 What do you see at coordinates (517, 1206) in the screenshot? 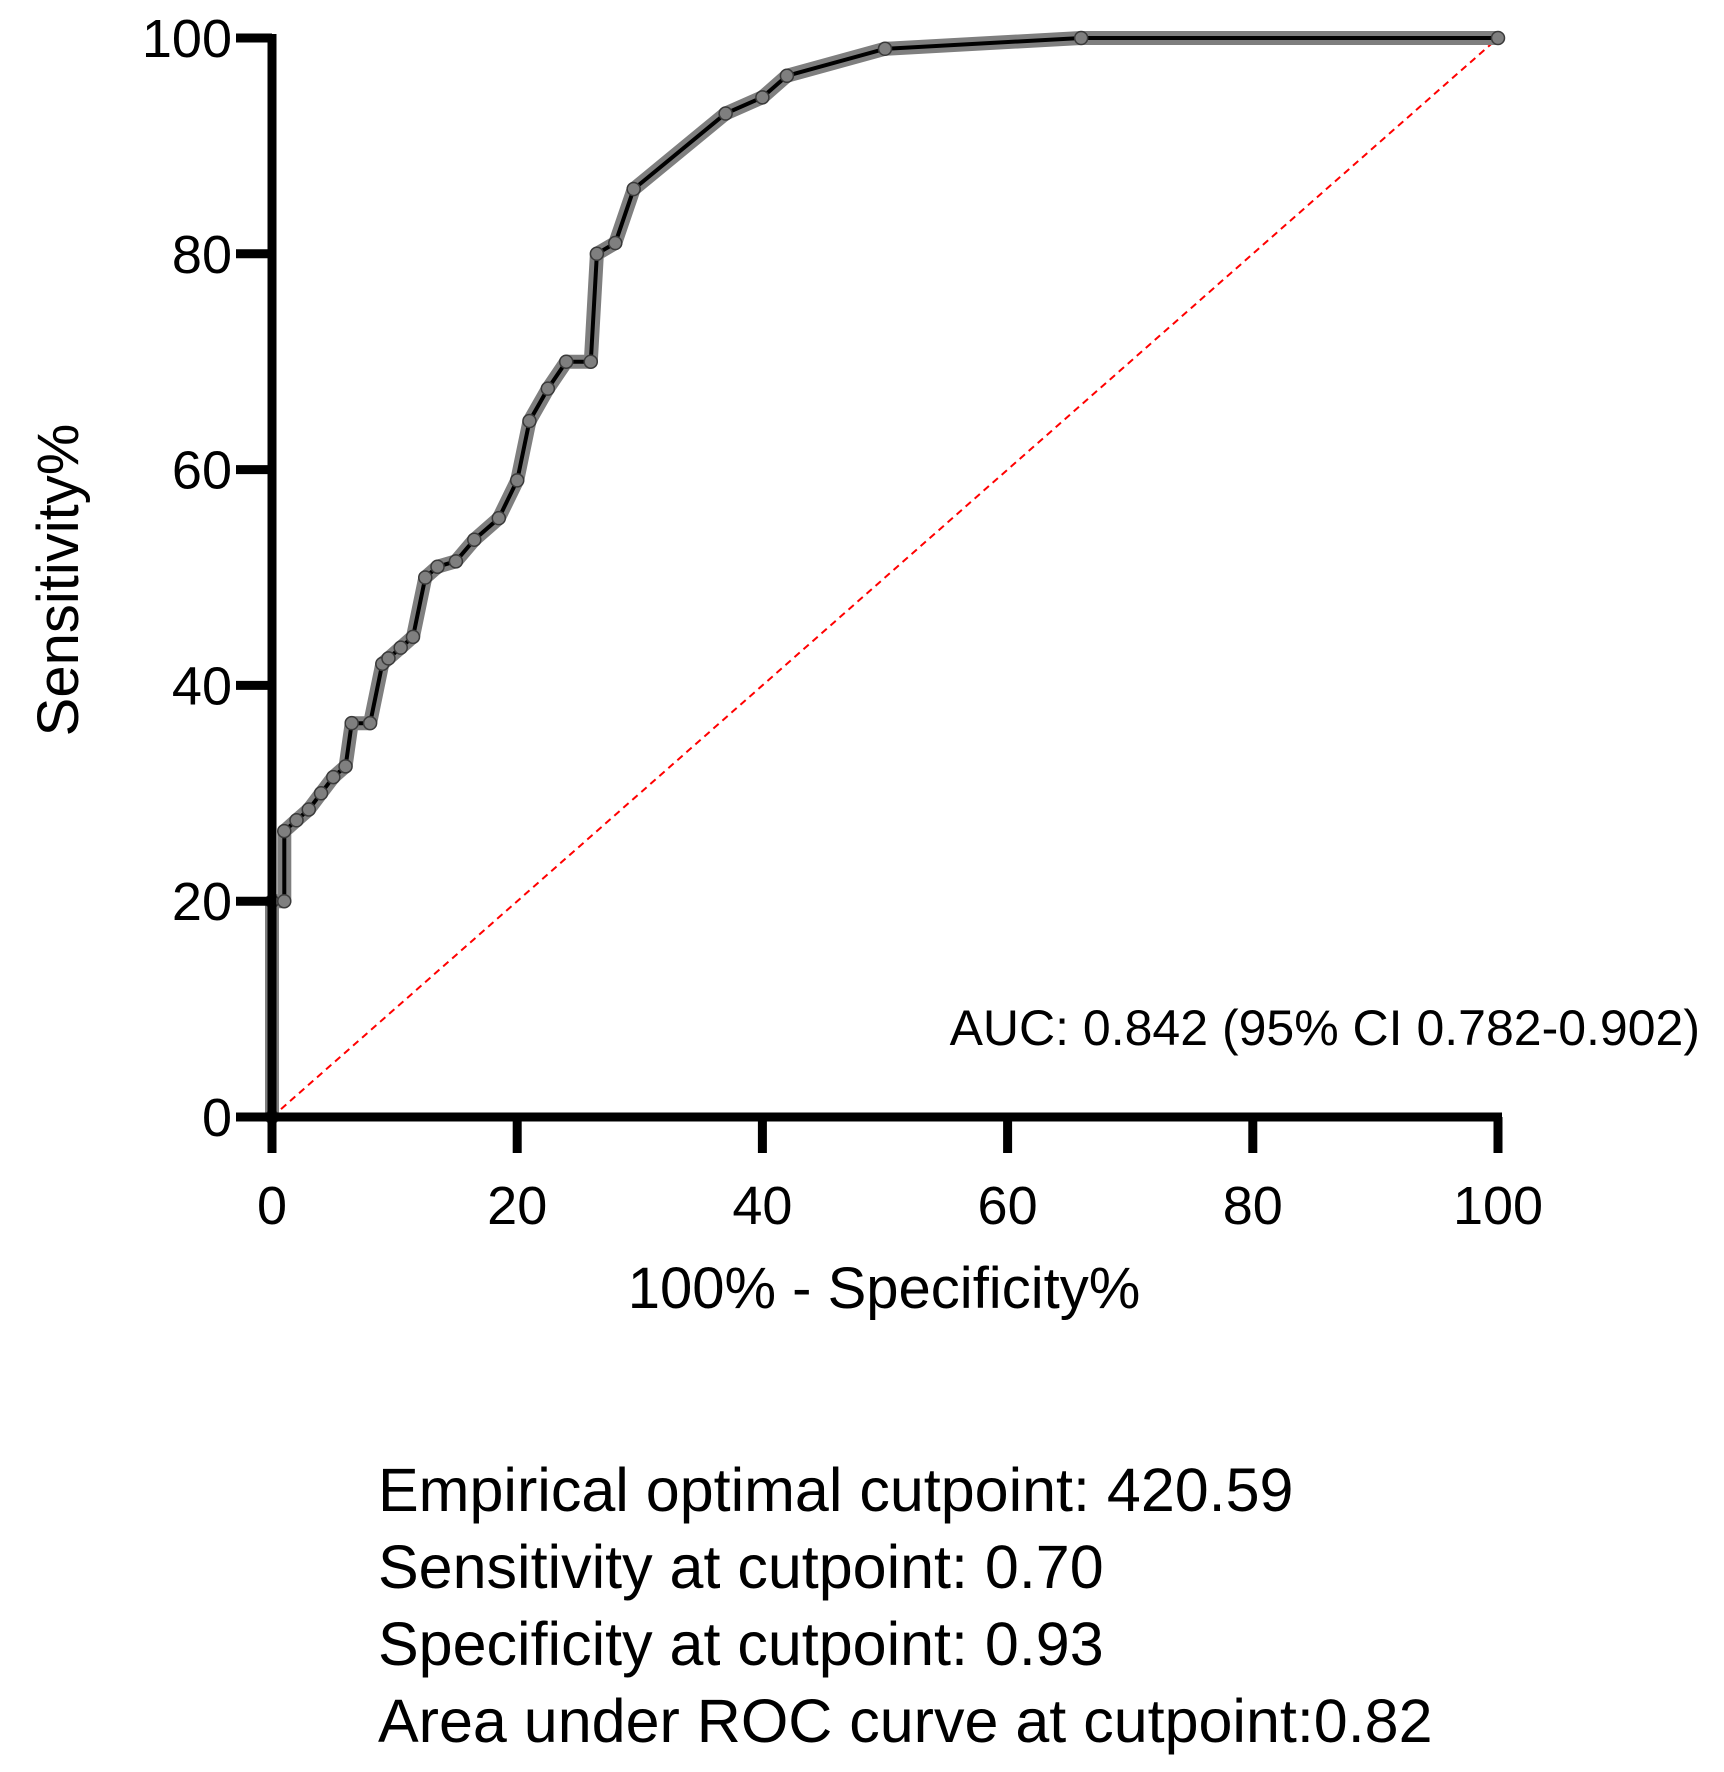
I see `x-tick-label: 20` at bounding box center [517, 1206].